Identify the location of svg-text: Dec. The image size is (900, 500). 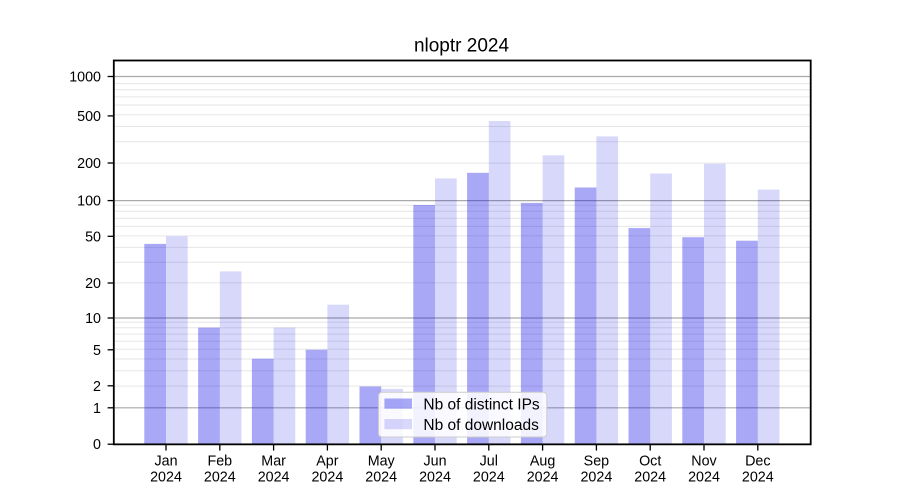
(757, 462).